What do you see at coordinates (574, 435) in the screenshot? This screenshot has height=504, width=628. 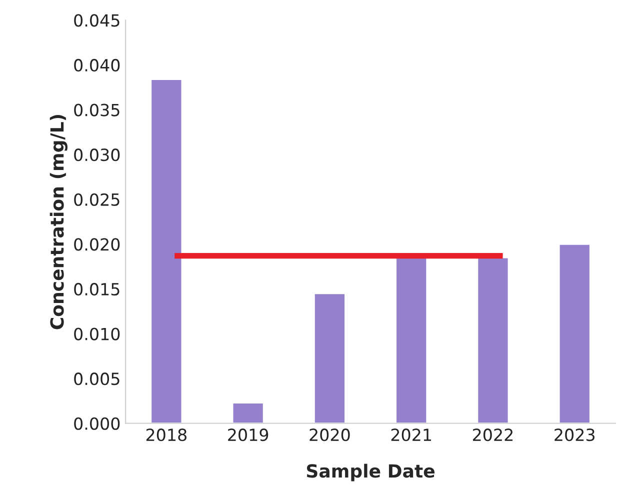 I see `x-tick-label: 2023` at bounding box center [574, 435].